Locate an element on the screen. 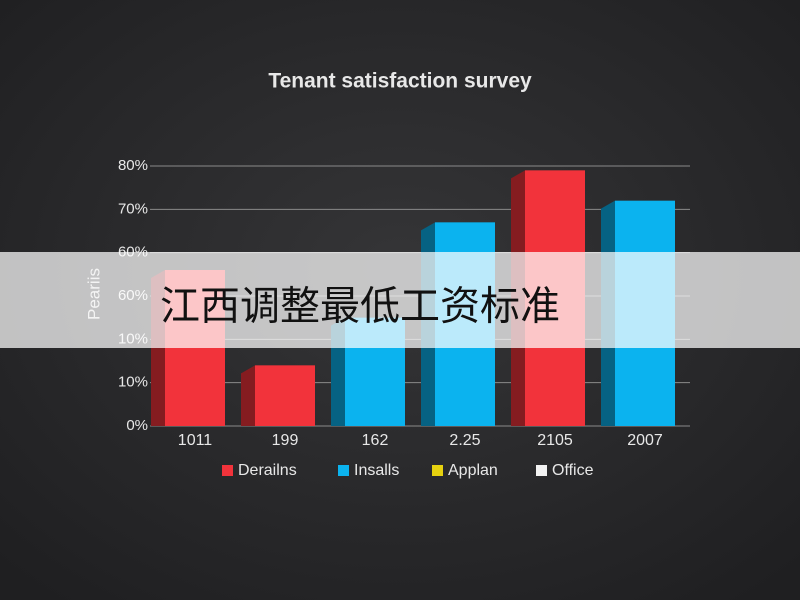 Image resolution: width=800 pixels, height=600 pixels. x-tick-label: 199 is located at coordinates (285, 440).